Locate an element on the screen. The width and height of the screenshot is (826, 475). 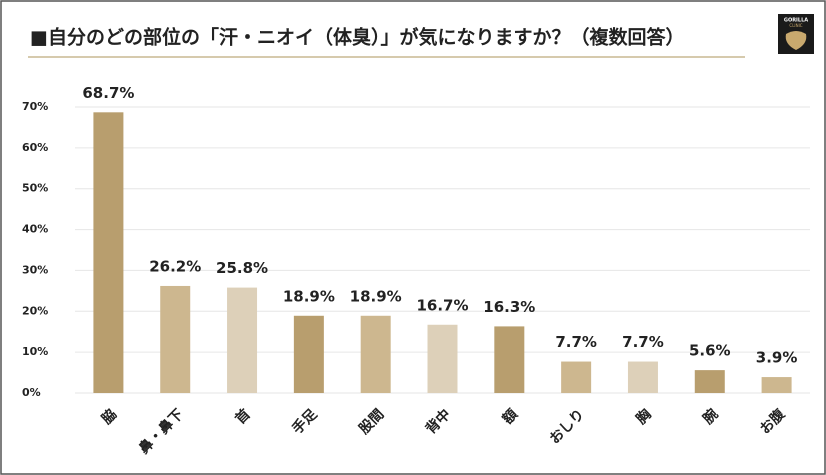
logo-text: CLINIC is located at coordinates (795, 25).